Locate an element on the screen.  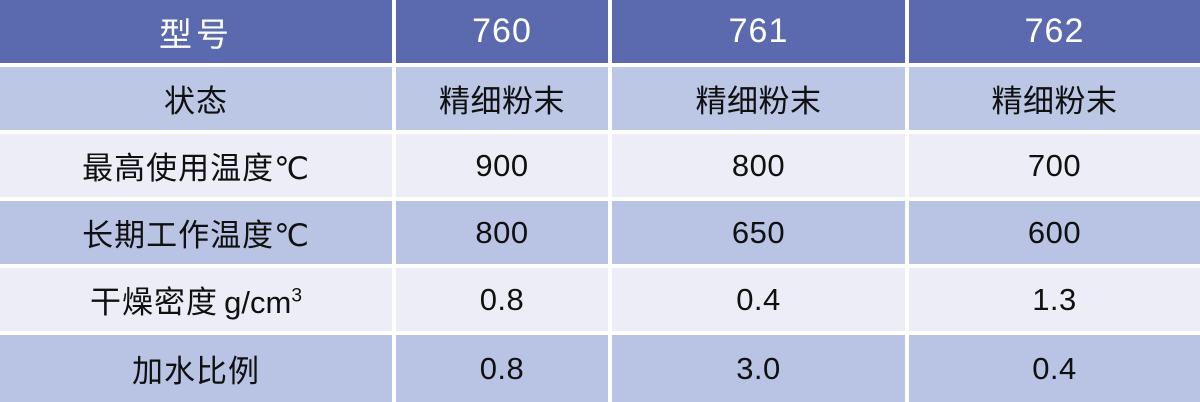
row-label-max-service-temperature-text: 最高使用温度 is located at coordinates (178, 168).